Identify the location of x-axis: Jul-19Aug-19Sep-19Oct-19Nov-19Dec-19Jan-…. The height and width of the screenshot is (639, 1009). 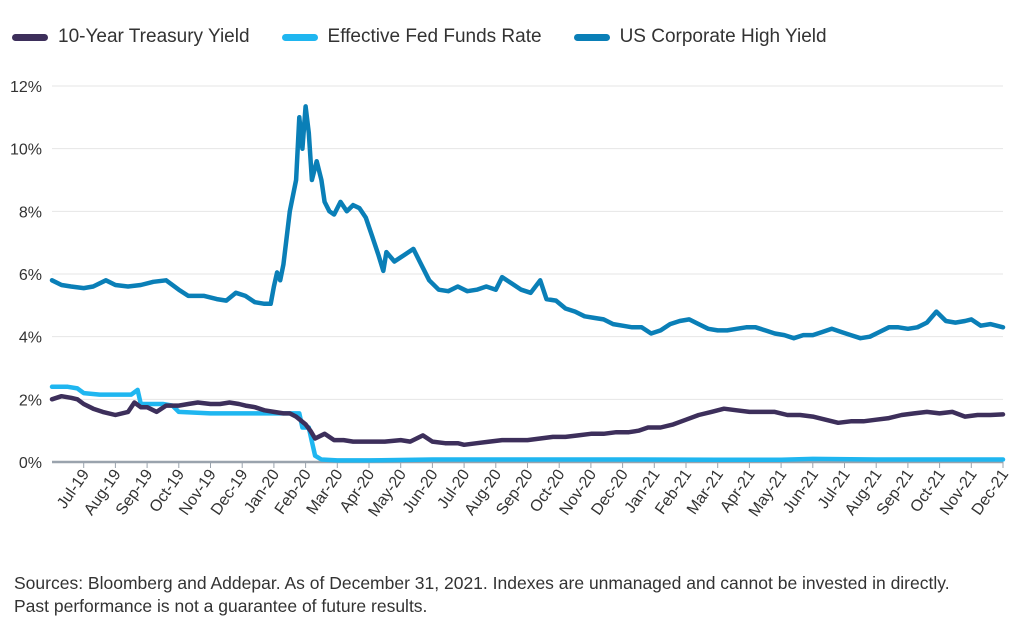
(531, 491).